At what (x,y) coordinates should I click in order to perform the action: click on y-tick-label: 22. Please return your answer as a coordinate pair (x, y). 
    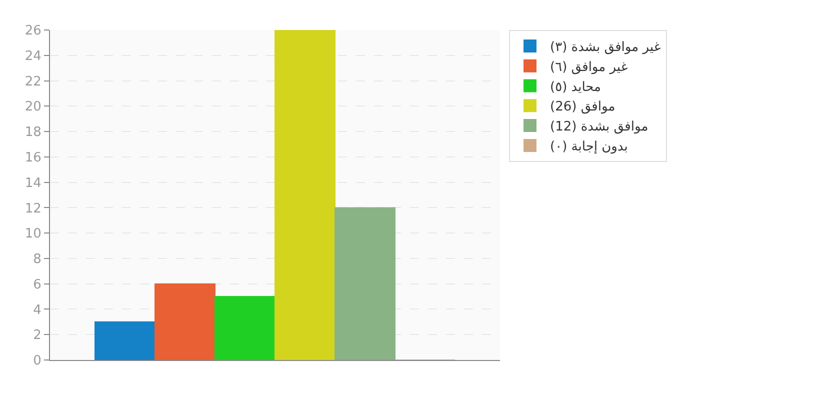
    Looking at the image, I should click on (33, 82).